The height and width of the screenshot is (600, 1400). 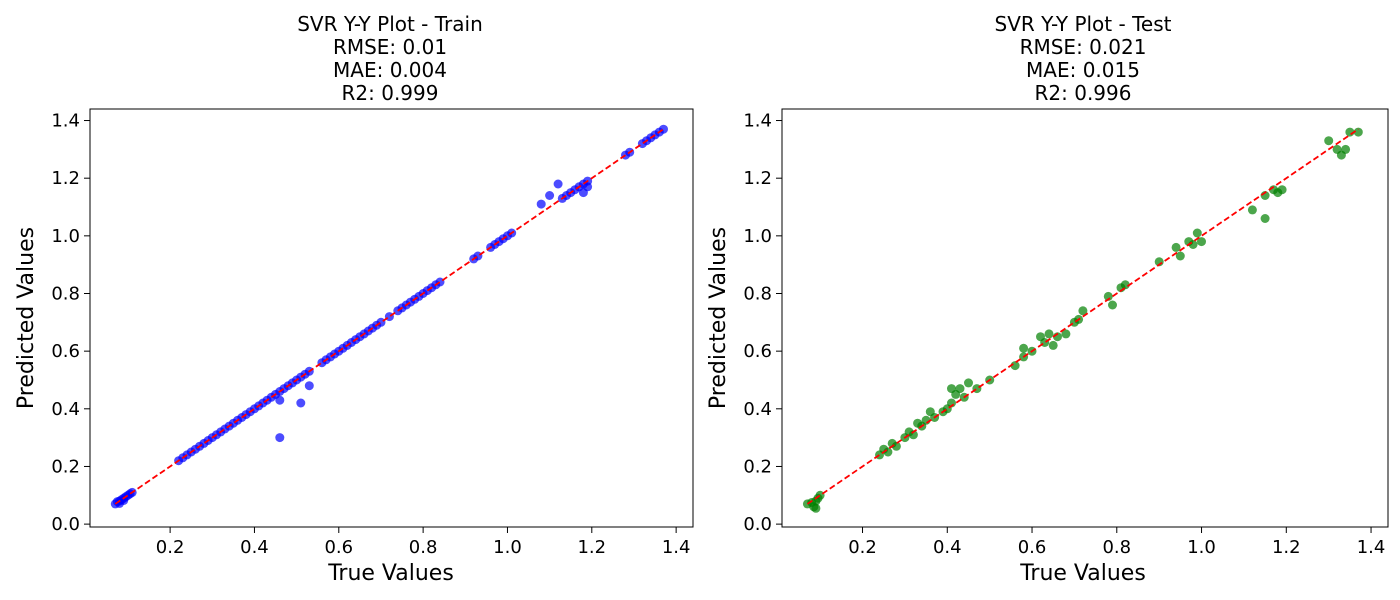 I want to click on title-line: RMSE: 0.01, so click(x=390, y=47).